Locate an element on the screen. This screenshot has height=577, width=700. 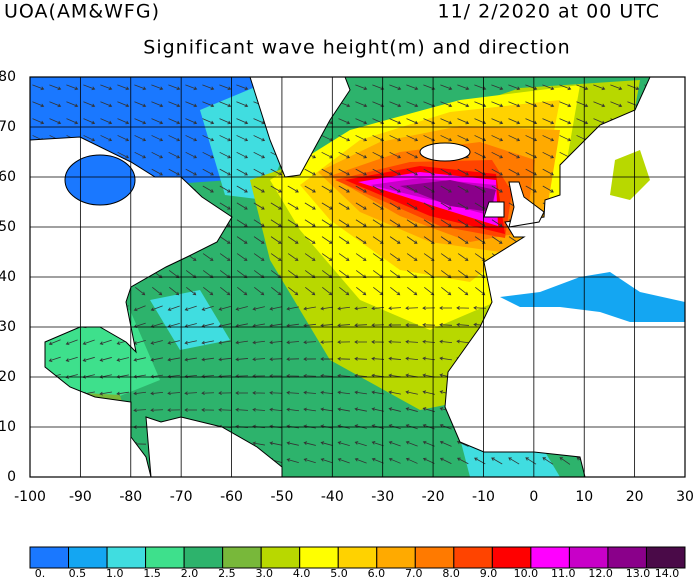
iceland is located at coordinates (445, 152).